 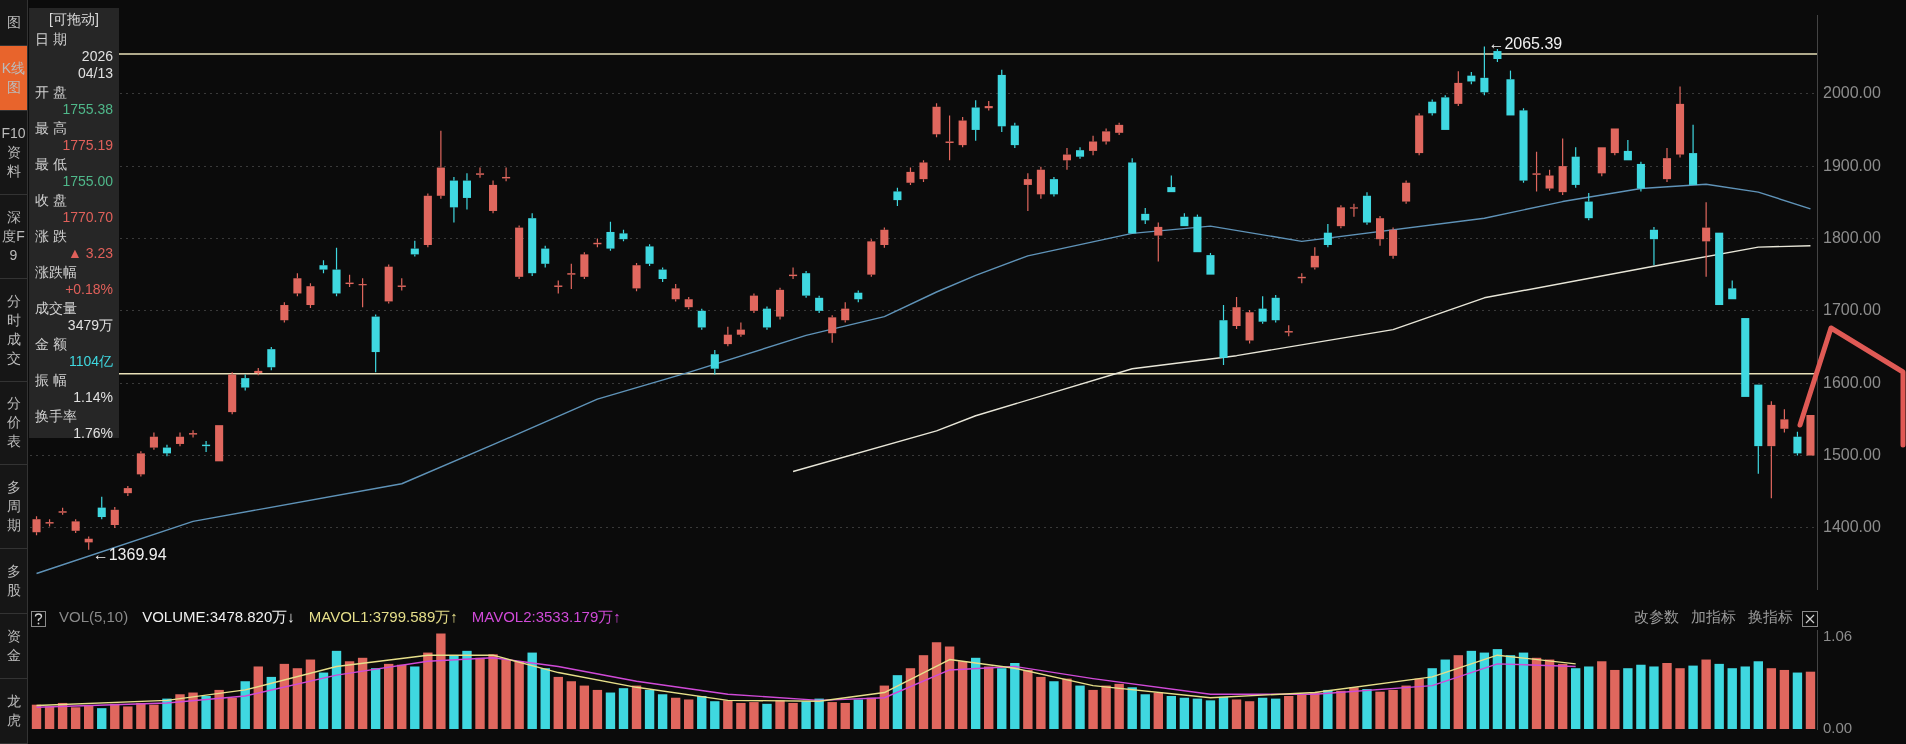 I want to click on text: [可拖动], so click(x=74, y=20).